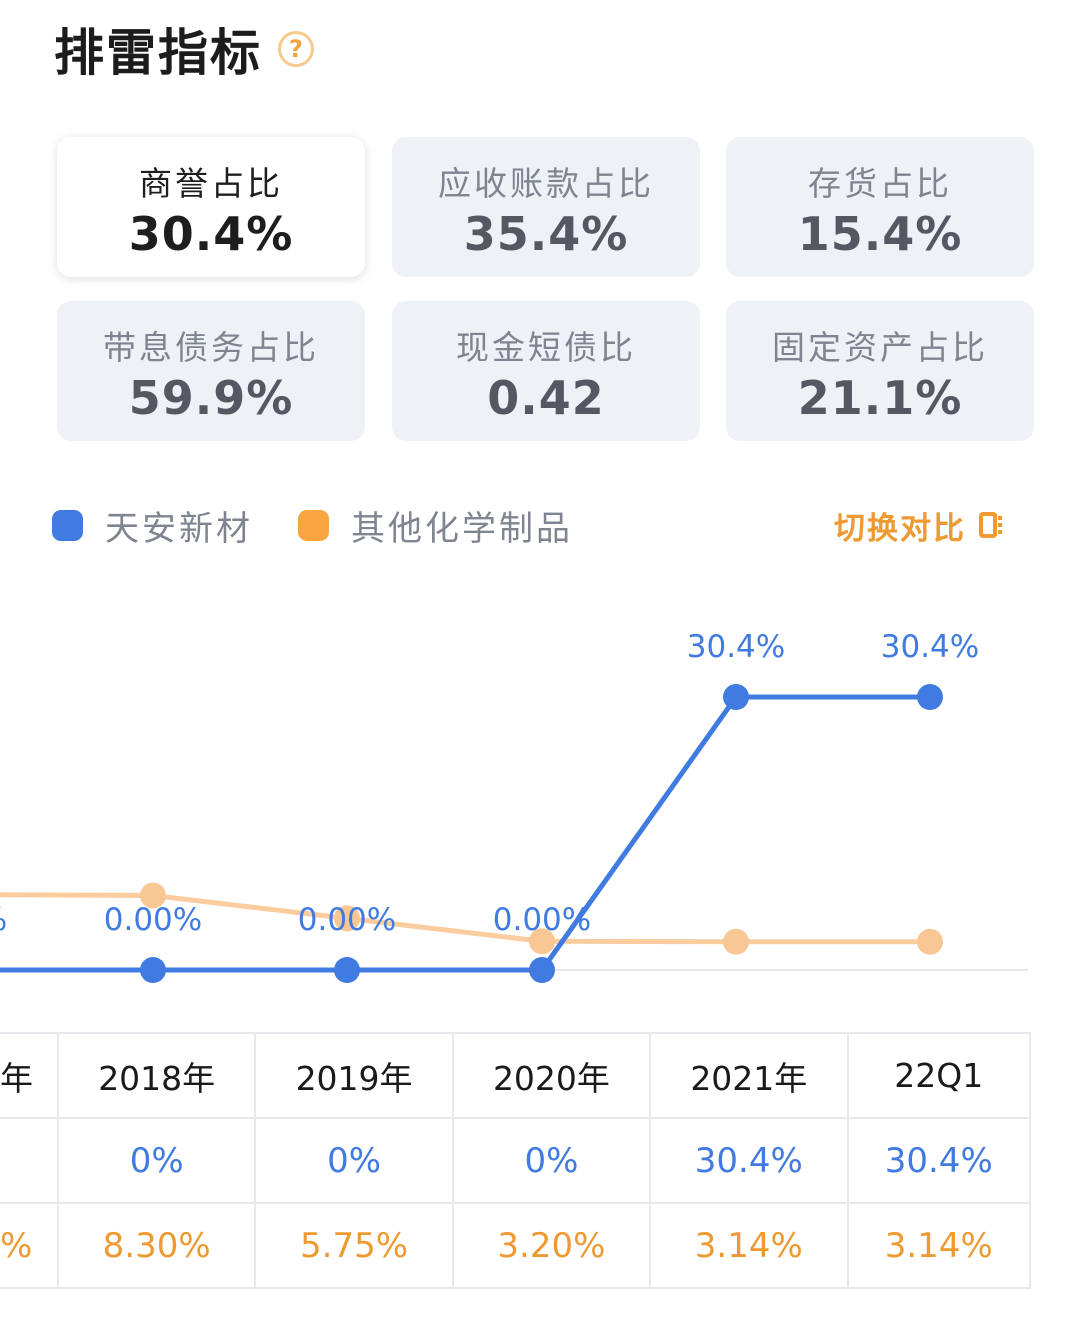 Image resolution: width=1077 pixels, height=1336 pixels. Describe the element at coordinates (211, 398) in the screenshot. I see `metric-value: 59.9%` at that location.